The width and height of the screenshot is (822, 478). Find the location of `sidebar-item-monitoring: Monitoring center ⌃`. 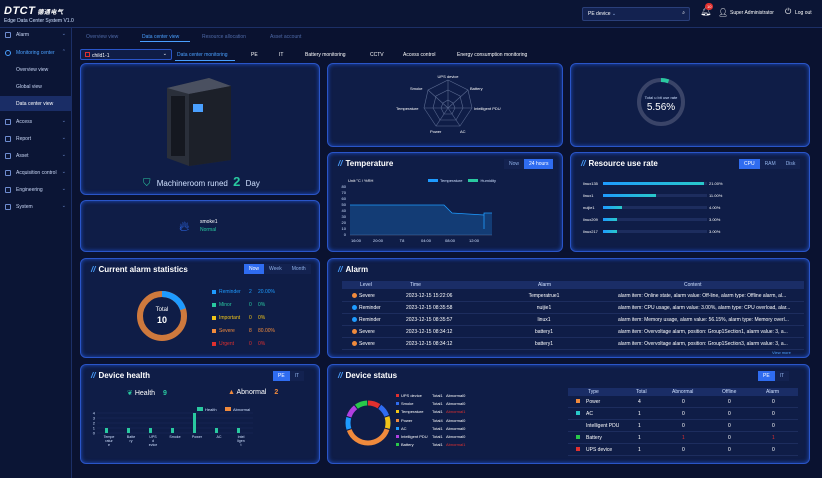

sidebar-item-monitoring: Monitoring center ⌃ is located at coordinates (36, 53).